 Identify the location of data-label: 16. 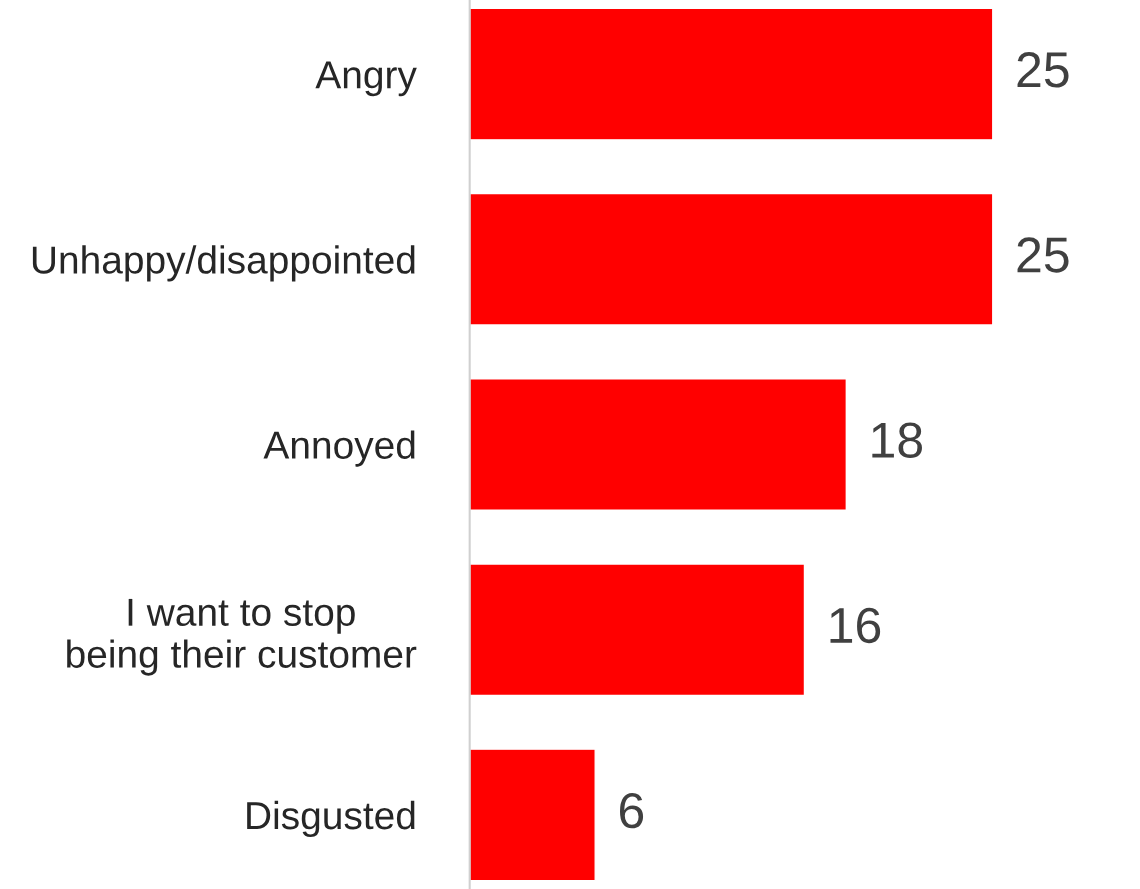
(855, 625).